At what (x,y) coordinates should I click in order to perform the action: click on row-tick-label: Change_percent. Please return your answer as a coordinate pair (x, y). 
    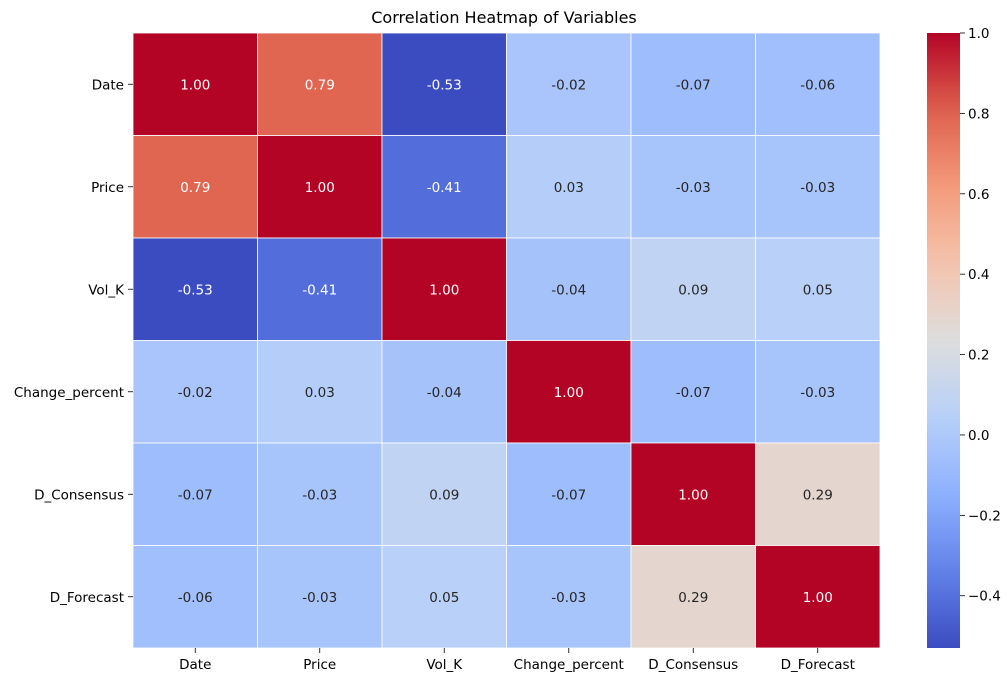
    Looking at the image, I should click on (69, 393).